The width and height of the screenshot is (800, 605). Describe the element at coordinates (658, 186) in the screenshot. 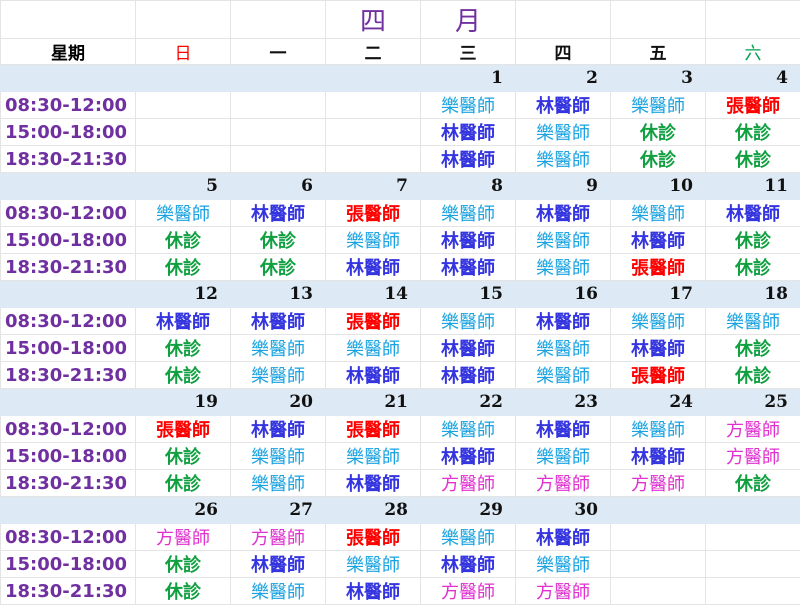

I see `date-cell: 10` at that location.